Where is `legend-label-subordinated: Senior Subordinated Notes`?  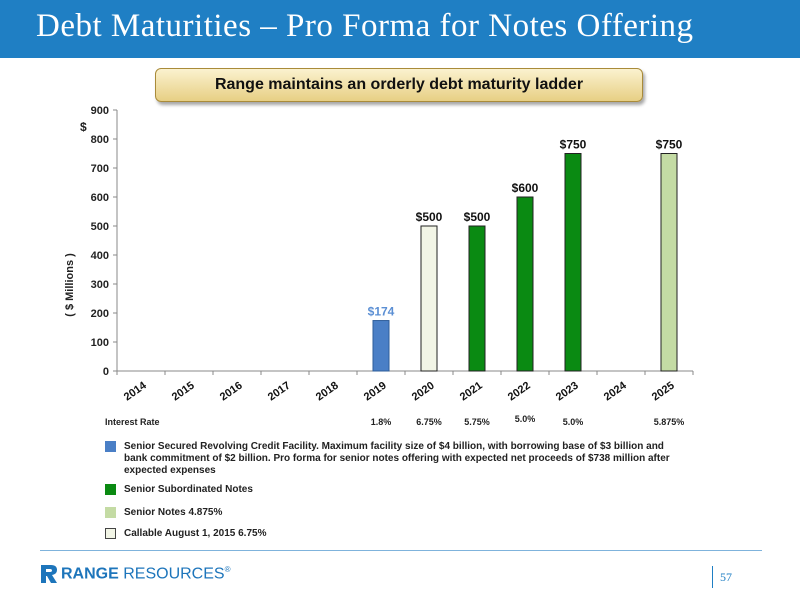
legend-label-subordinated: Senior Subordinated Notes is located at coordinates (188, 489).